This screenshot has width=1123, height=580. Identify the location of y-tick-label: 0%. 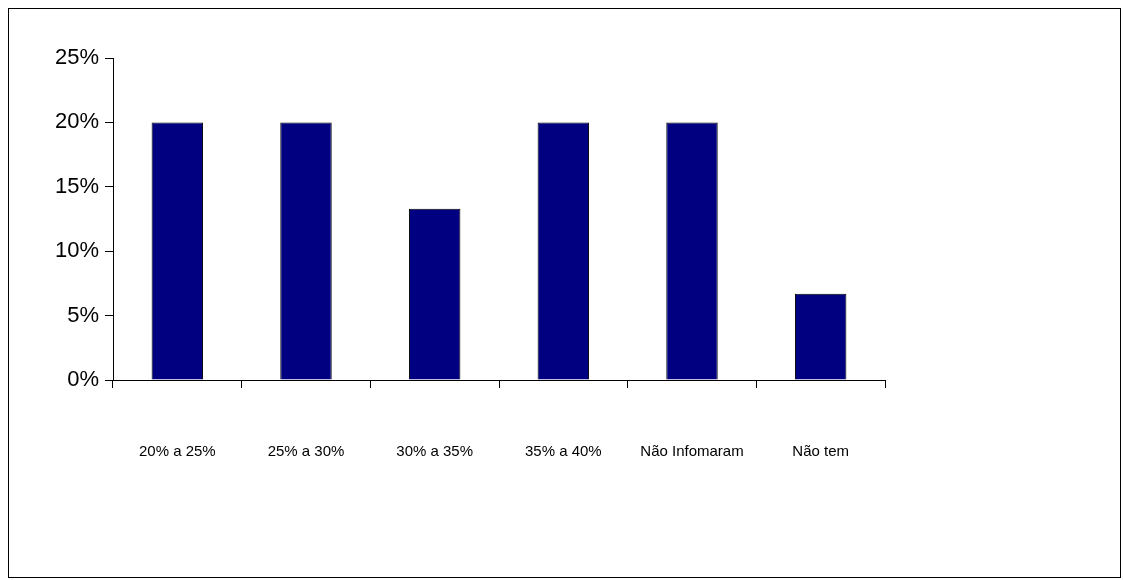
(83, 379).